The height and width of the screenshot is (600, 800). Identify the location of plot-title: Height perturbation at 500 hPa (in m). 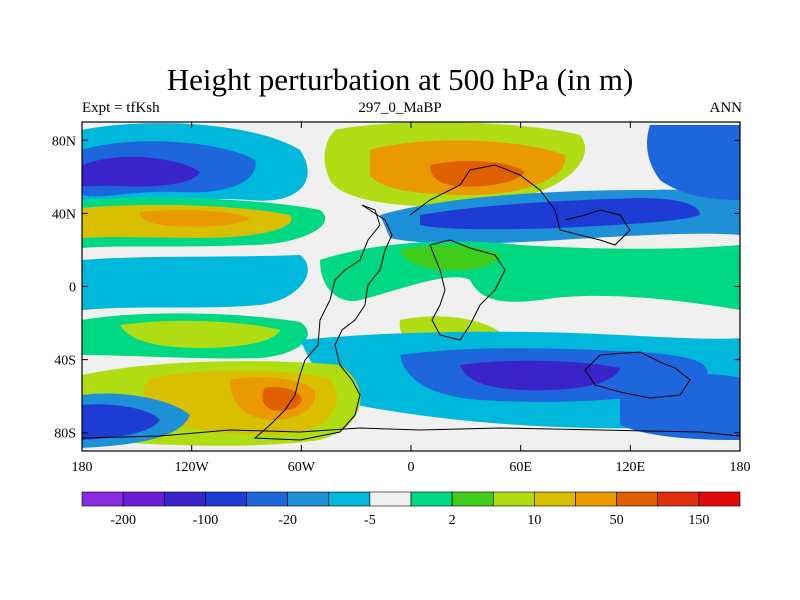
(400, 79).